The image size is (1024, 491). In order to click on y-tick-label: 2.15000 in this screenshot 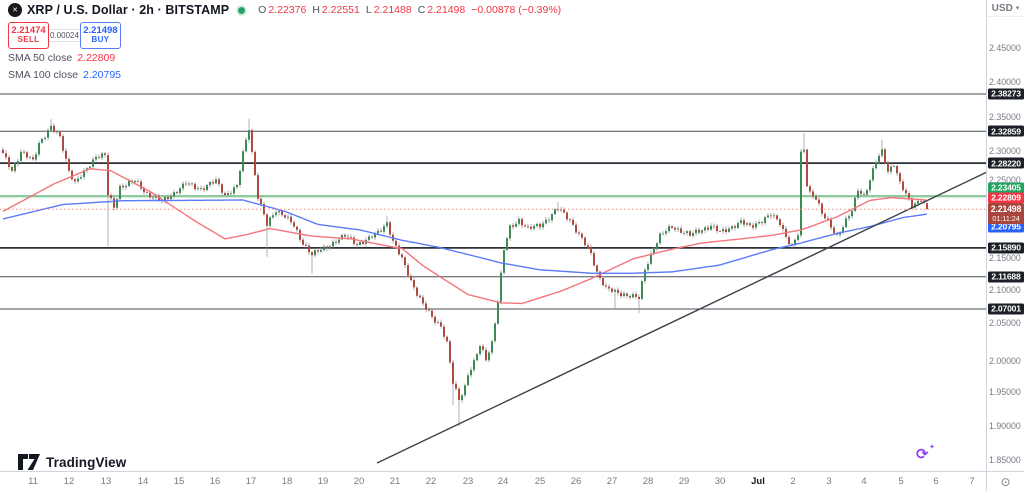, I will do `click(1005, 258)`.